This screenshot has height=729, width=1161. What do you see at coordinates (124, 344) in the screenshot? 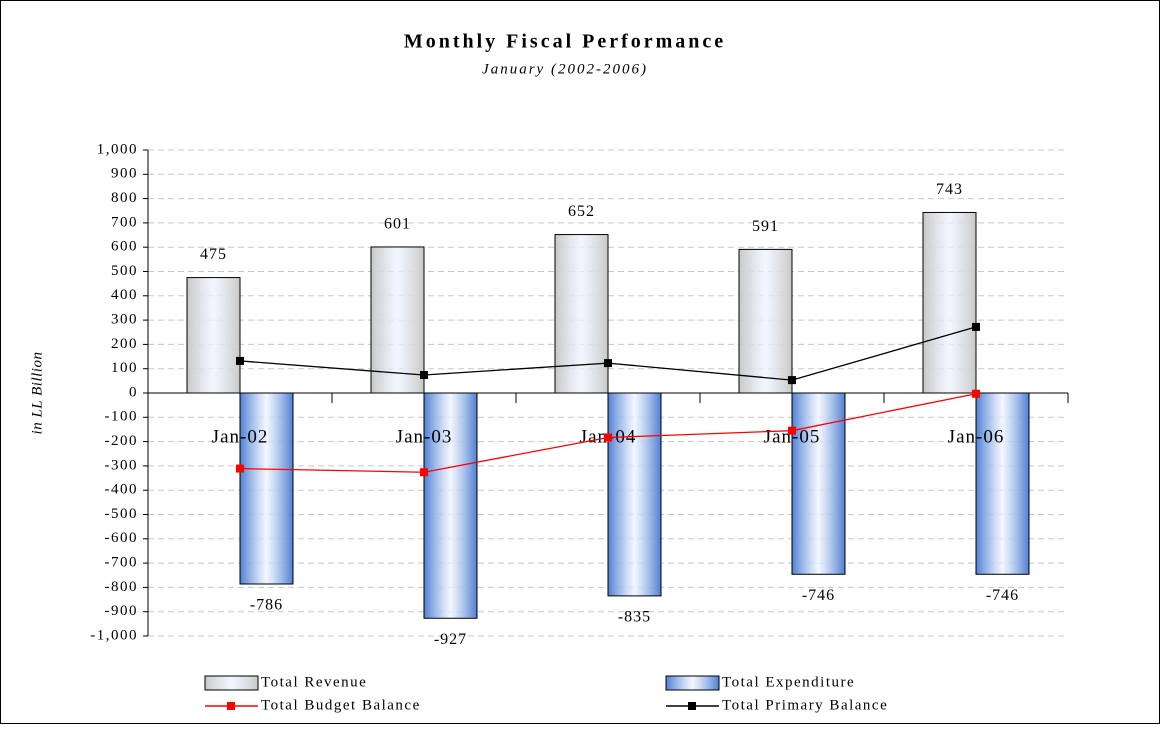
I see `y-tick-label: 200` at bounding box center [124, 344].